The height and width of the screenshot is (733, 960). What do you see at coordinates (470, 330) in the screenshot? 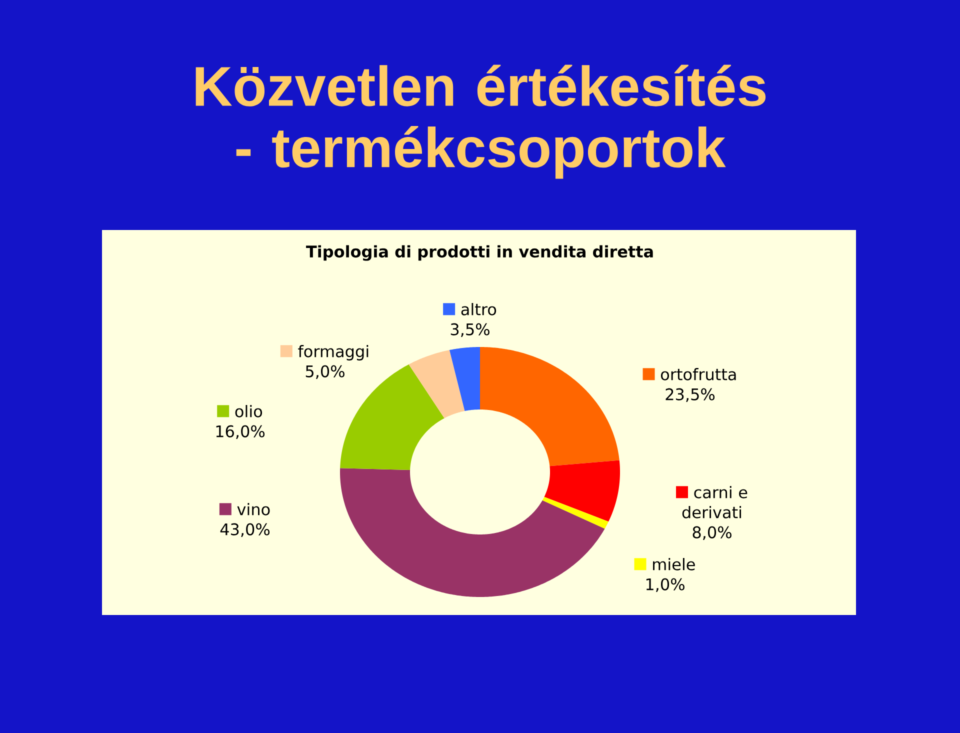
I see `data-label: 3,5%` at bounding box center [470, 330].